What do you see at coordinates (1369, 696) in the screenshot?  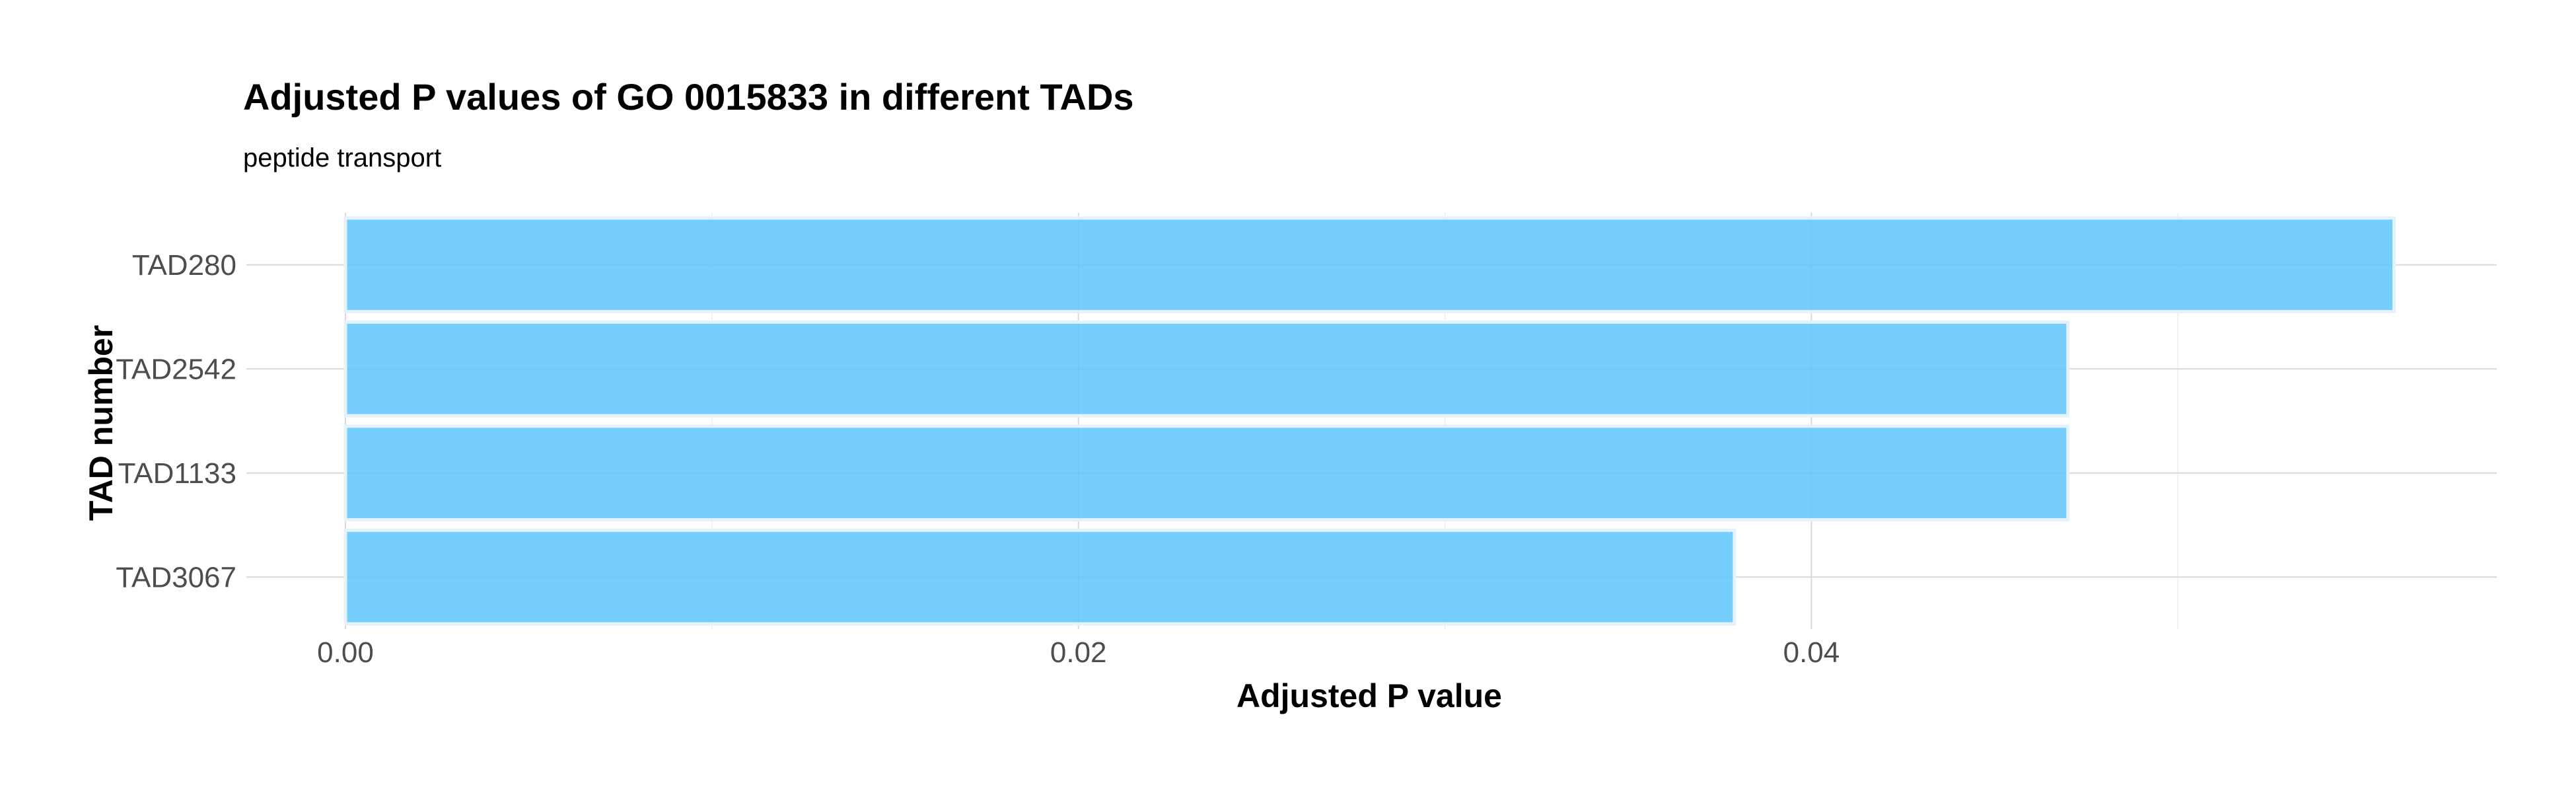 I see `x-axis-title: Adjusted P value` at bounding box center [1369, 696].